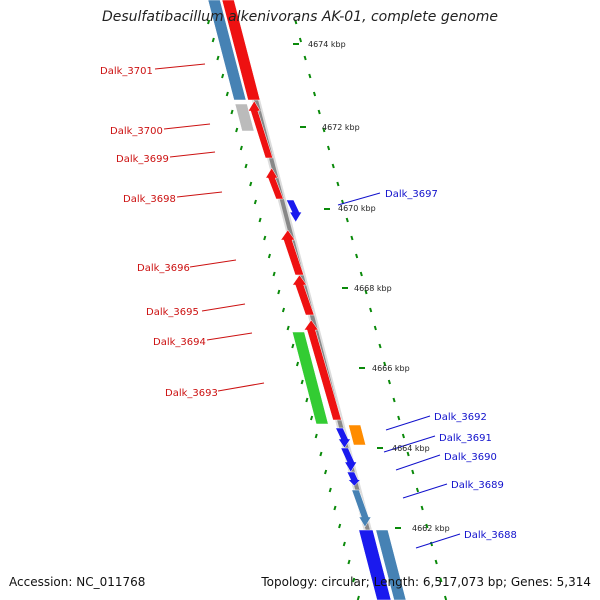 The image size is (600, 600). What do you see at coordinates (477, 485) in the screenshot?
I see `gene-label-dalk_3689: Dalk_3689` at bounding box center [477, 485].